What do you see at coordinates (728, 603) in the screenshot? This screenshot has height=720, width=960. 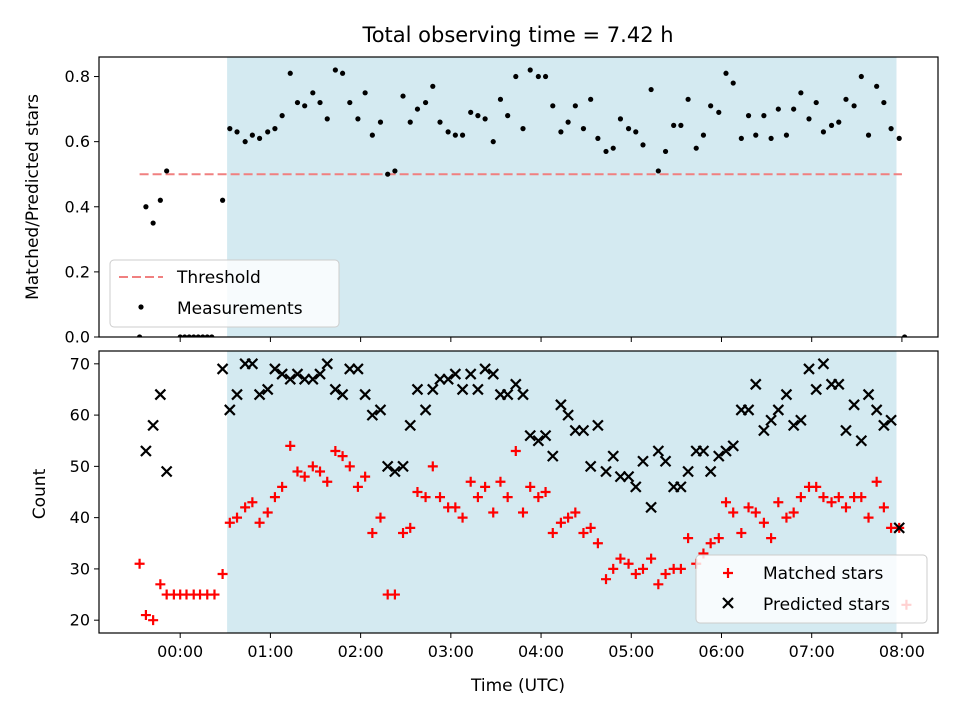 I see `legend-predicted-swatch` at bounding box center [728, 603].